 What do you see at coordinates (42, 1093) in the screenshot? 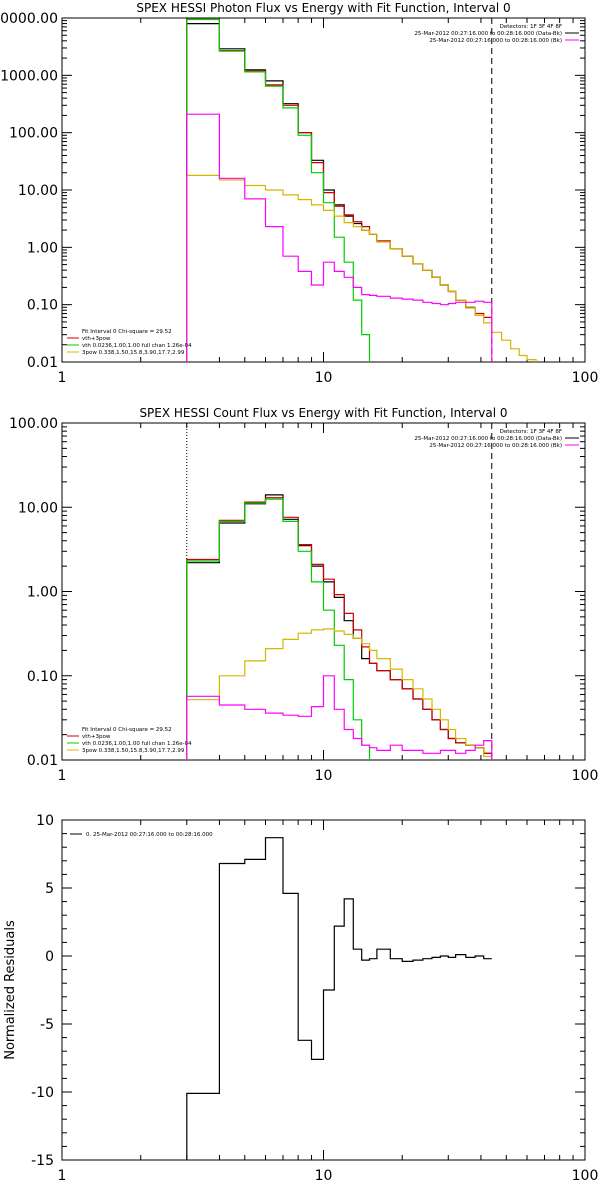
I see `y-tick-label: -10` at bounding box center [42, 1093].